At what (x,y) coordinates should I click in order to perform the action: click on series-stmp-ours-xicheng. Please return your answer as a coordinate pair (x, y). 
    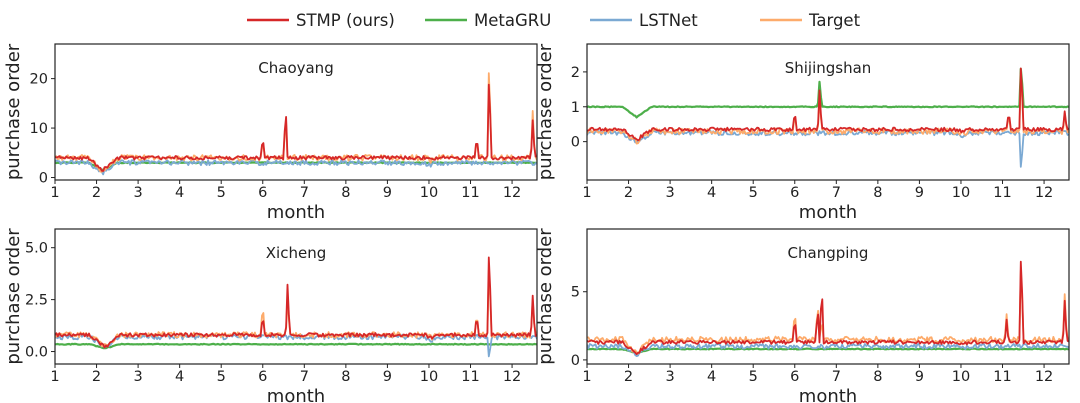
    Looking at the image, I should click on (296, 302).